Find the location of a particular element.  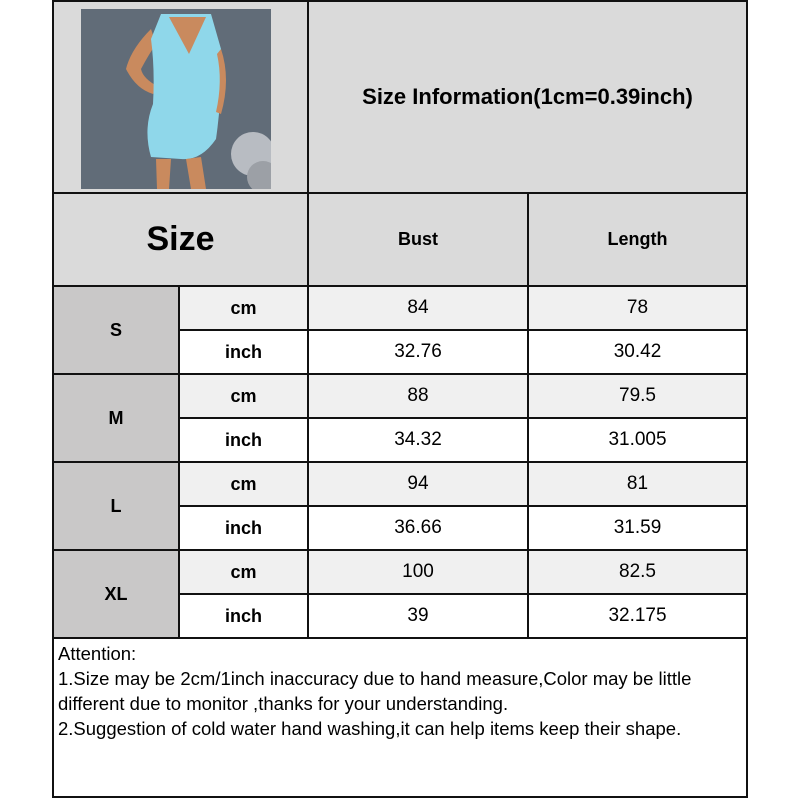

size-label: L is located at coordinates (116, 506).